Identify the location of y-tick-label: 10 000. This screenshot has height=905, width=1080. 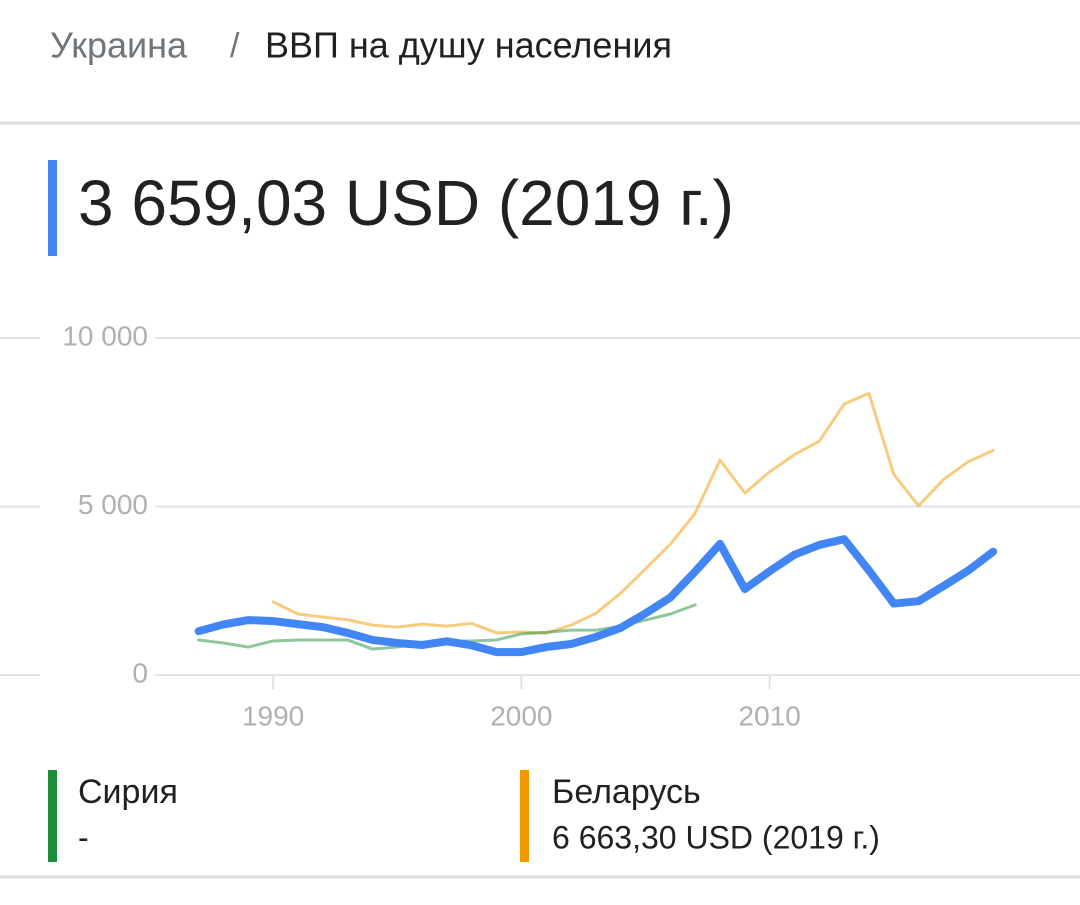
(105, 335).